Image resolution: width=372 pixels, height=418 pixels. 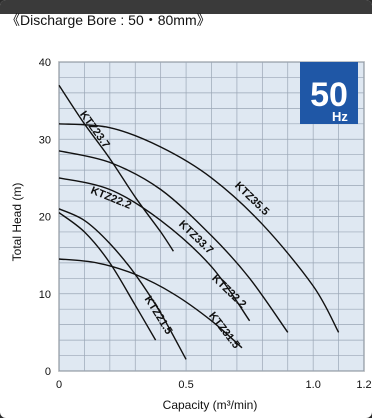 I want to click on y-tick-label: 20, so click(x=45, y=218).